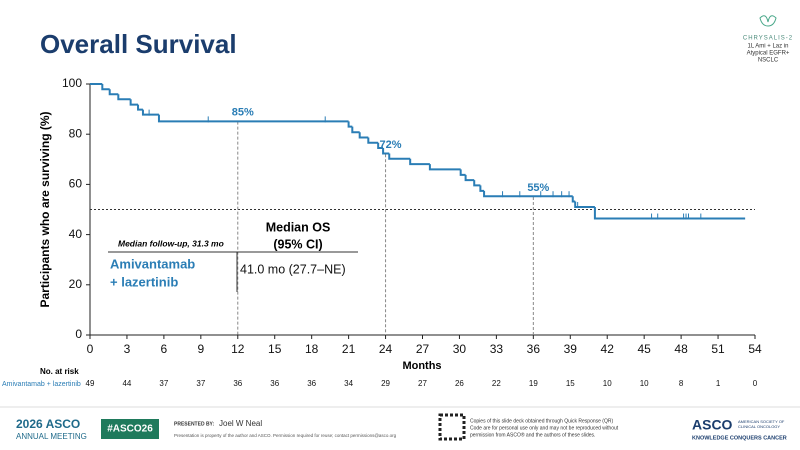 The height and width of the screenshot is (450, 800). Describe the element at coordinates (718, 383) in the screenshot. I see `at-risk-count: 1` at that location.